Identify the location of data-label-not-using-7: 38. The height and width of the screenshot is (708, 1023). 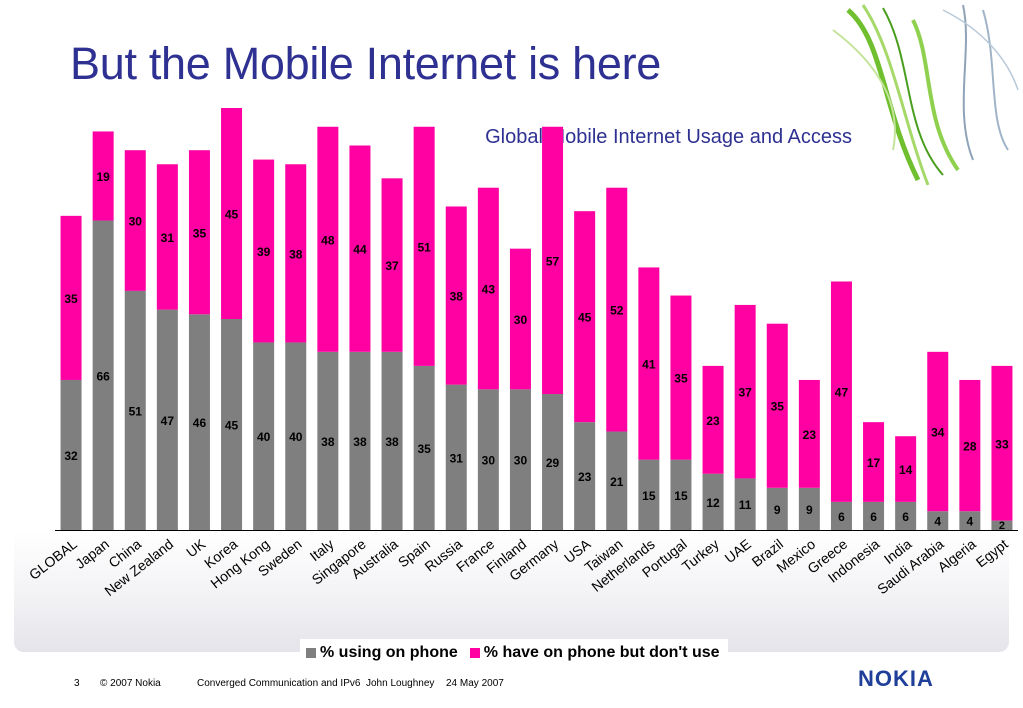
(296, 254).